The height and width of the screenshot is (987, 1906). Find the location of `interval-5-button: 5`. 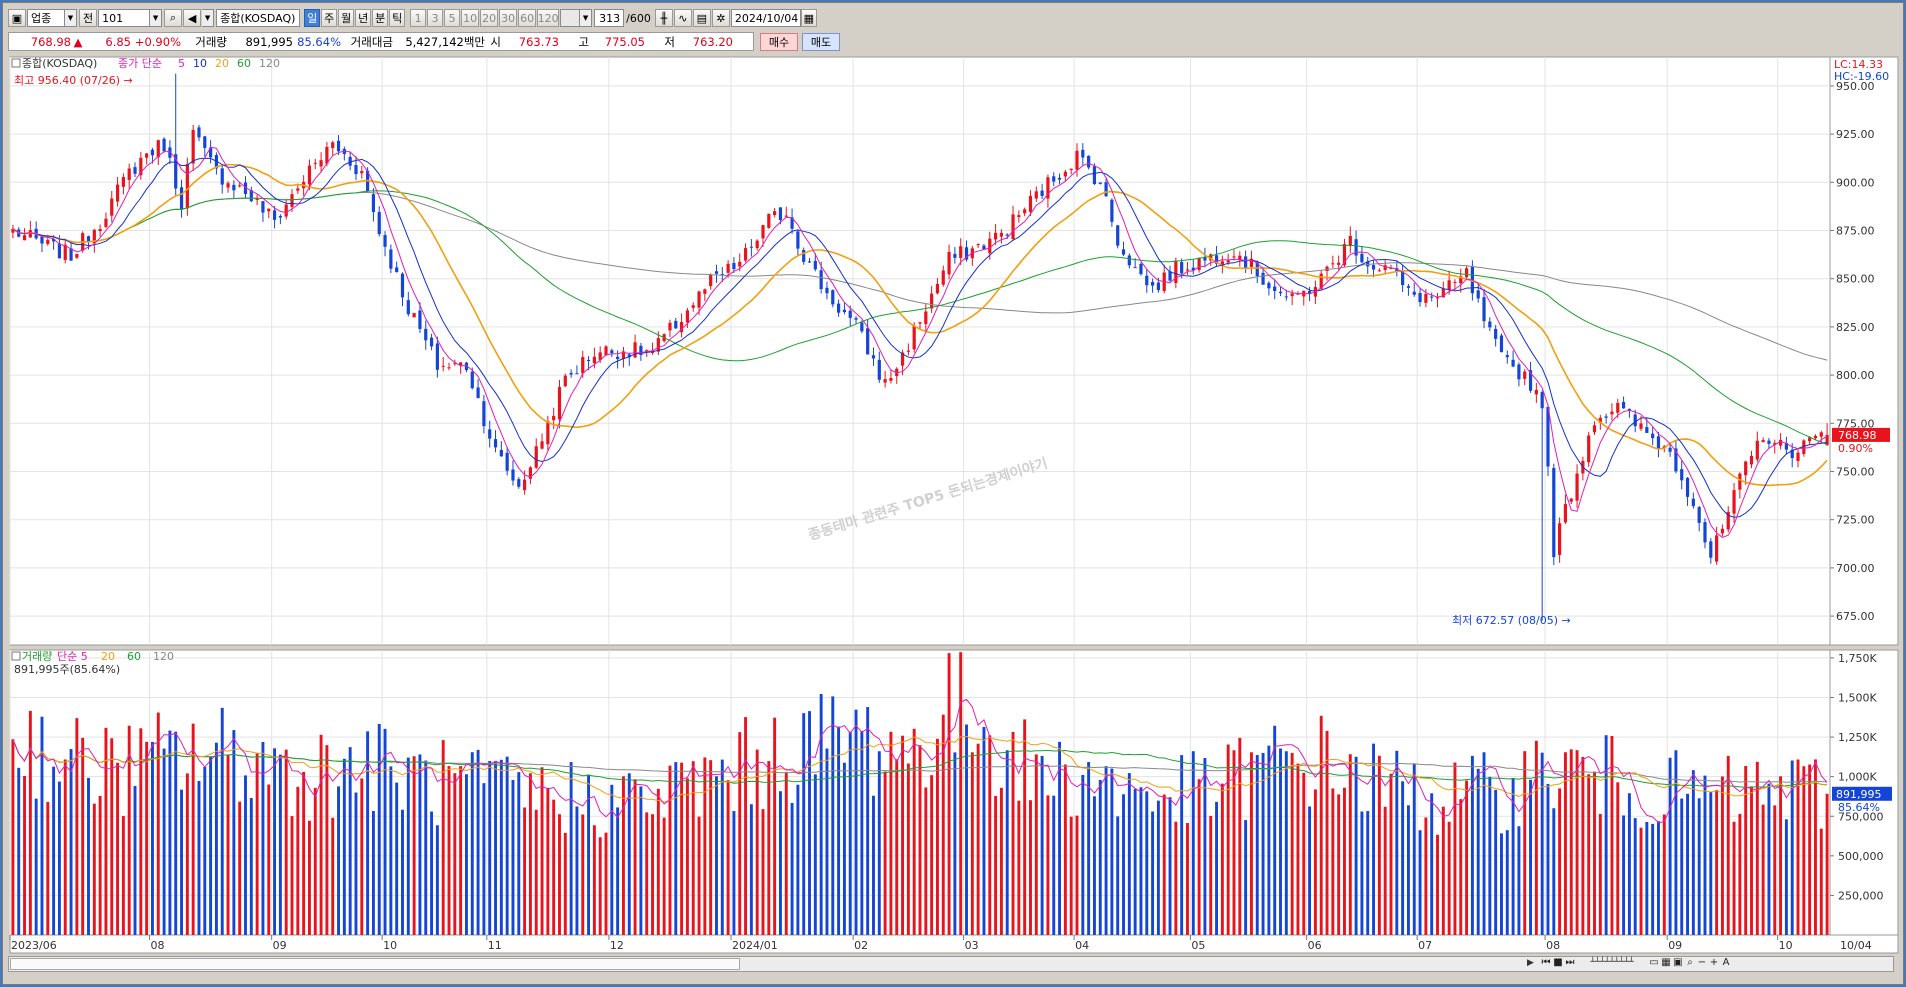

interval-5-button: 5 is located at coordinates (452, 18).